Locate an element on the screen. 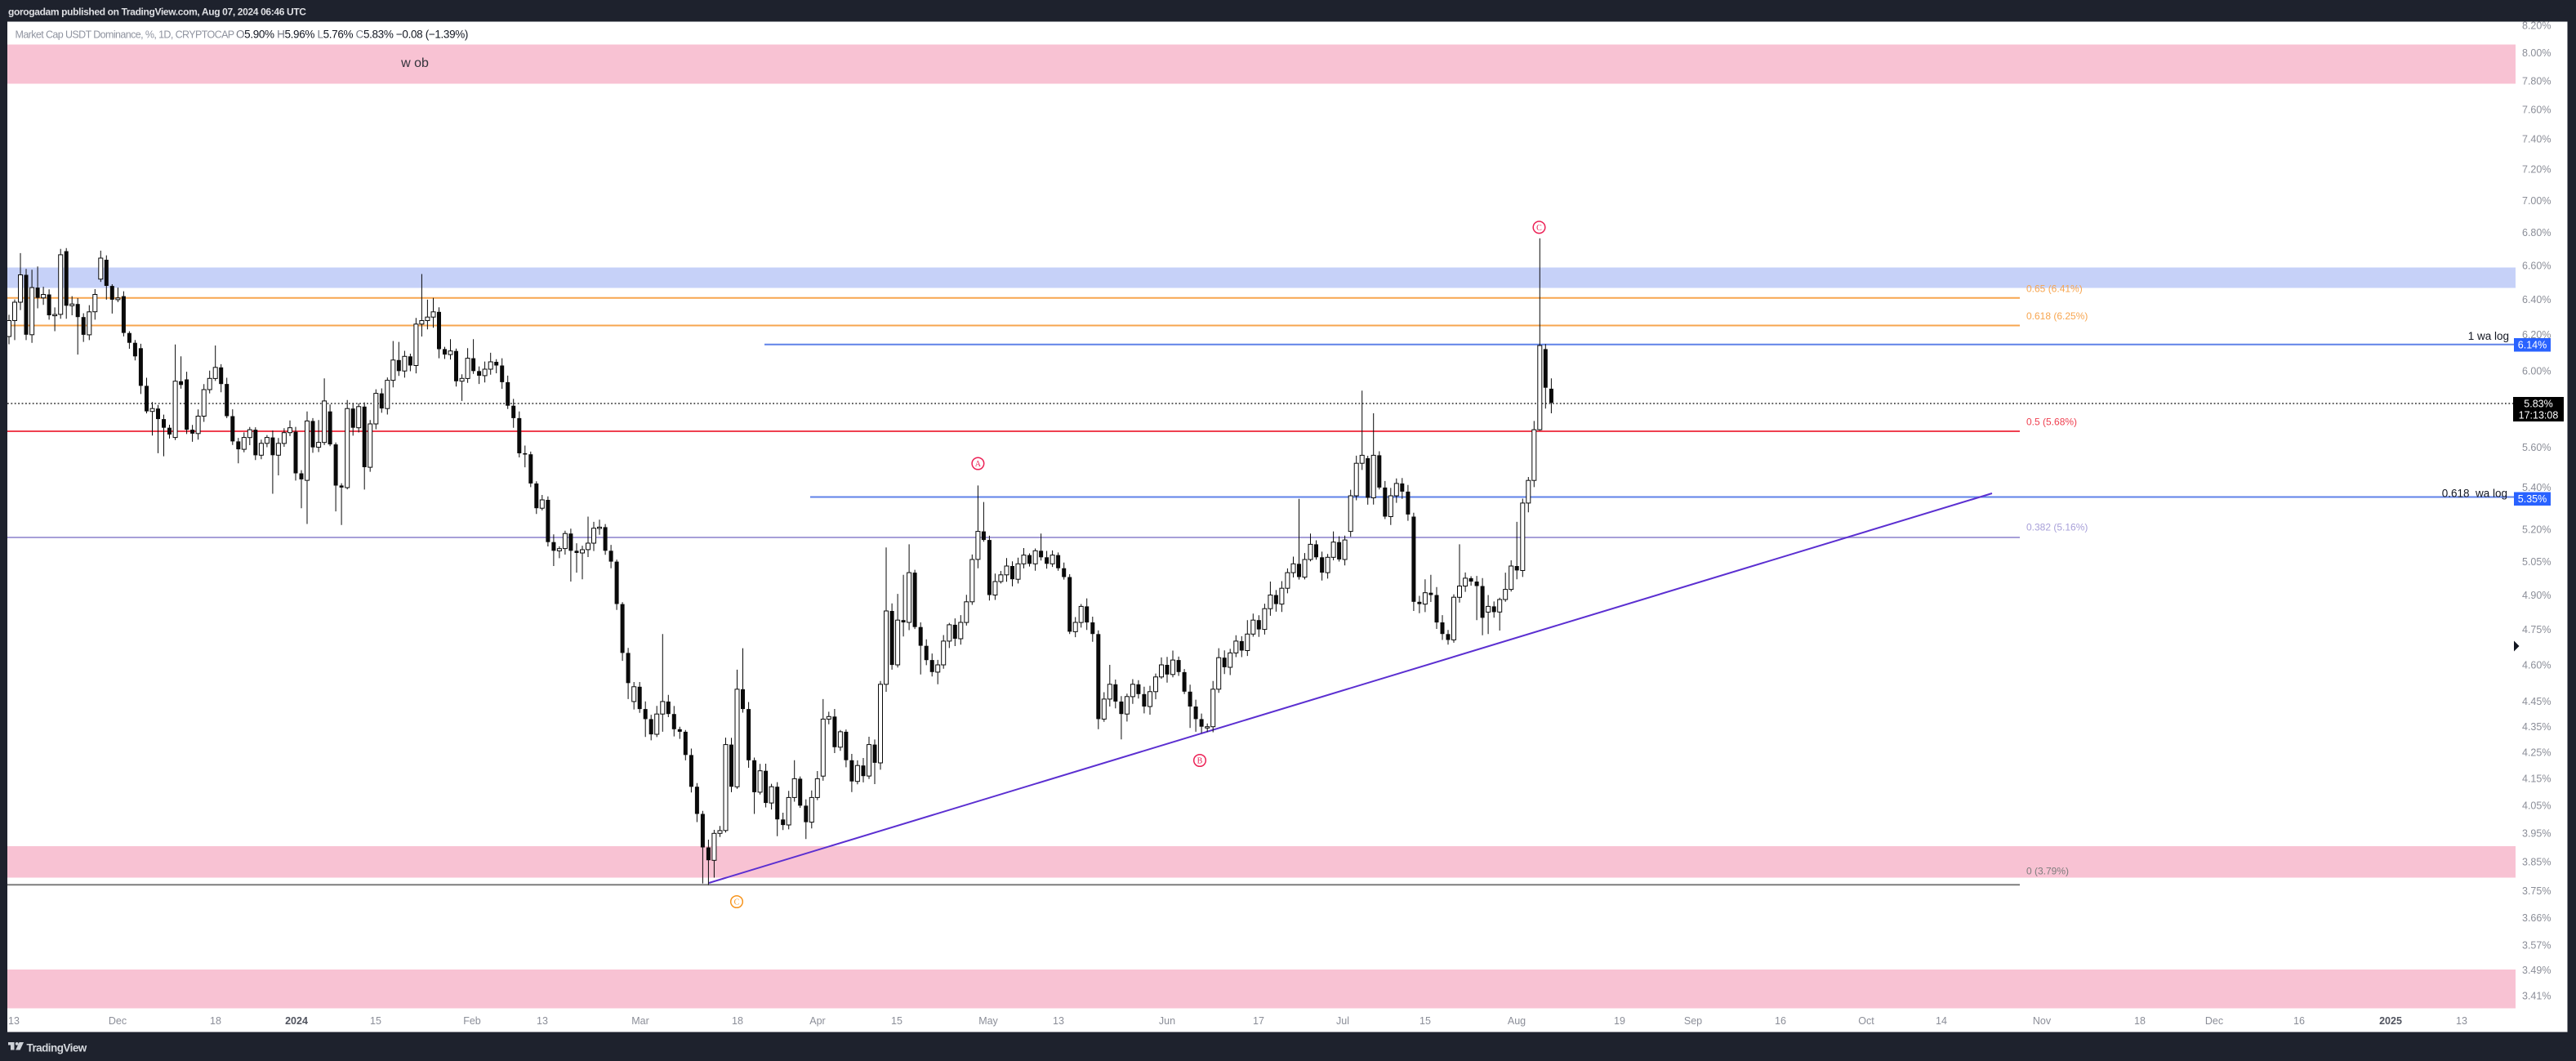 This screenshot has height=1061, width=2576. svg-text: 7.20% is located at coordinates (2536, 170).